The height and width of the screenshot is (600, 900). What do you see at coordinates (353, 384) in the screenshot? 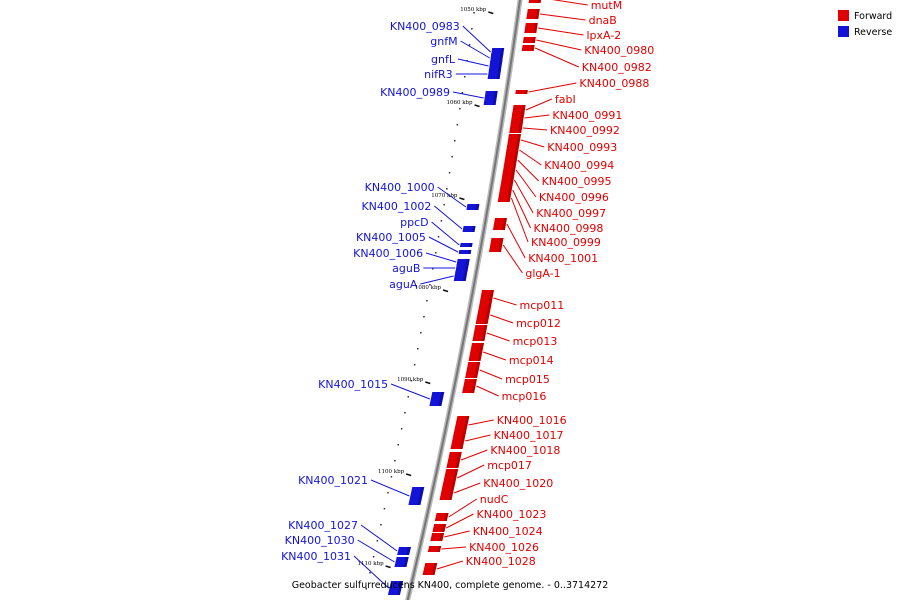
I see `reverse-gene-label: KN400_1015` at bounding box center [353, 384].